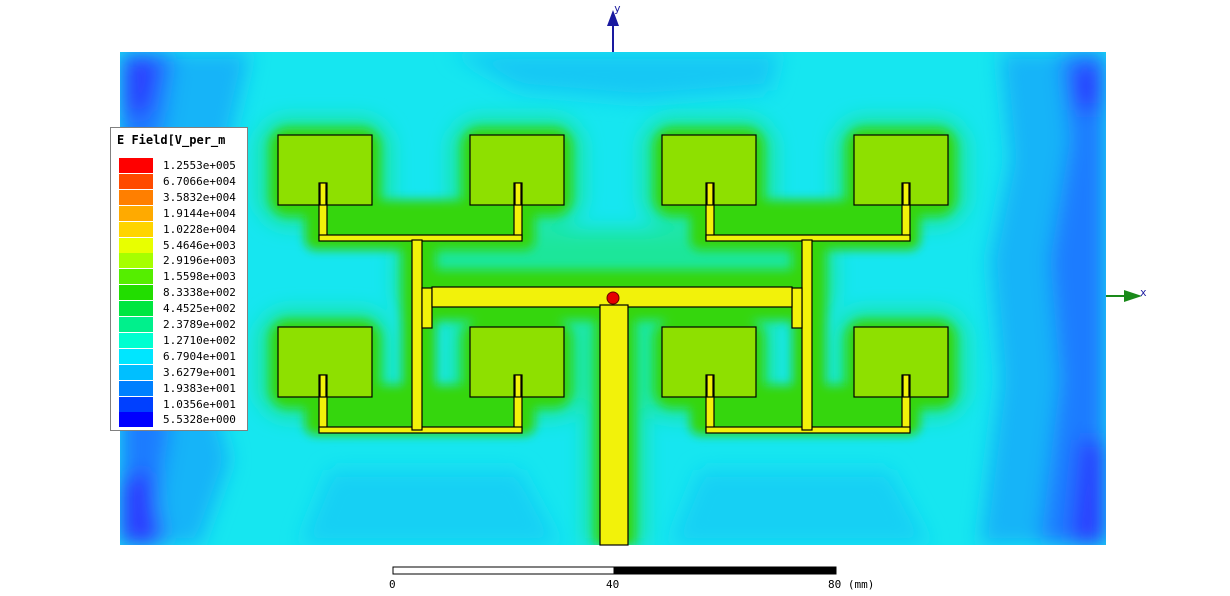 This screenshot has height=596, width=1230. I want to click on feed-point-marker, so click(613, 298).